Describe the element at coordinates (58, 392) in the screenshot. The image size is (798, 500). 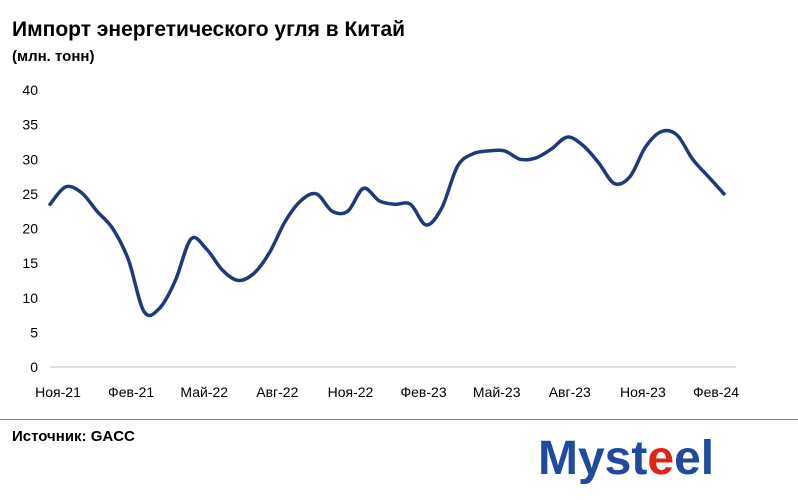
I see `x-tick-label: Ноя-21` at that location.